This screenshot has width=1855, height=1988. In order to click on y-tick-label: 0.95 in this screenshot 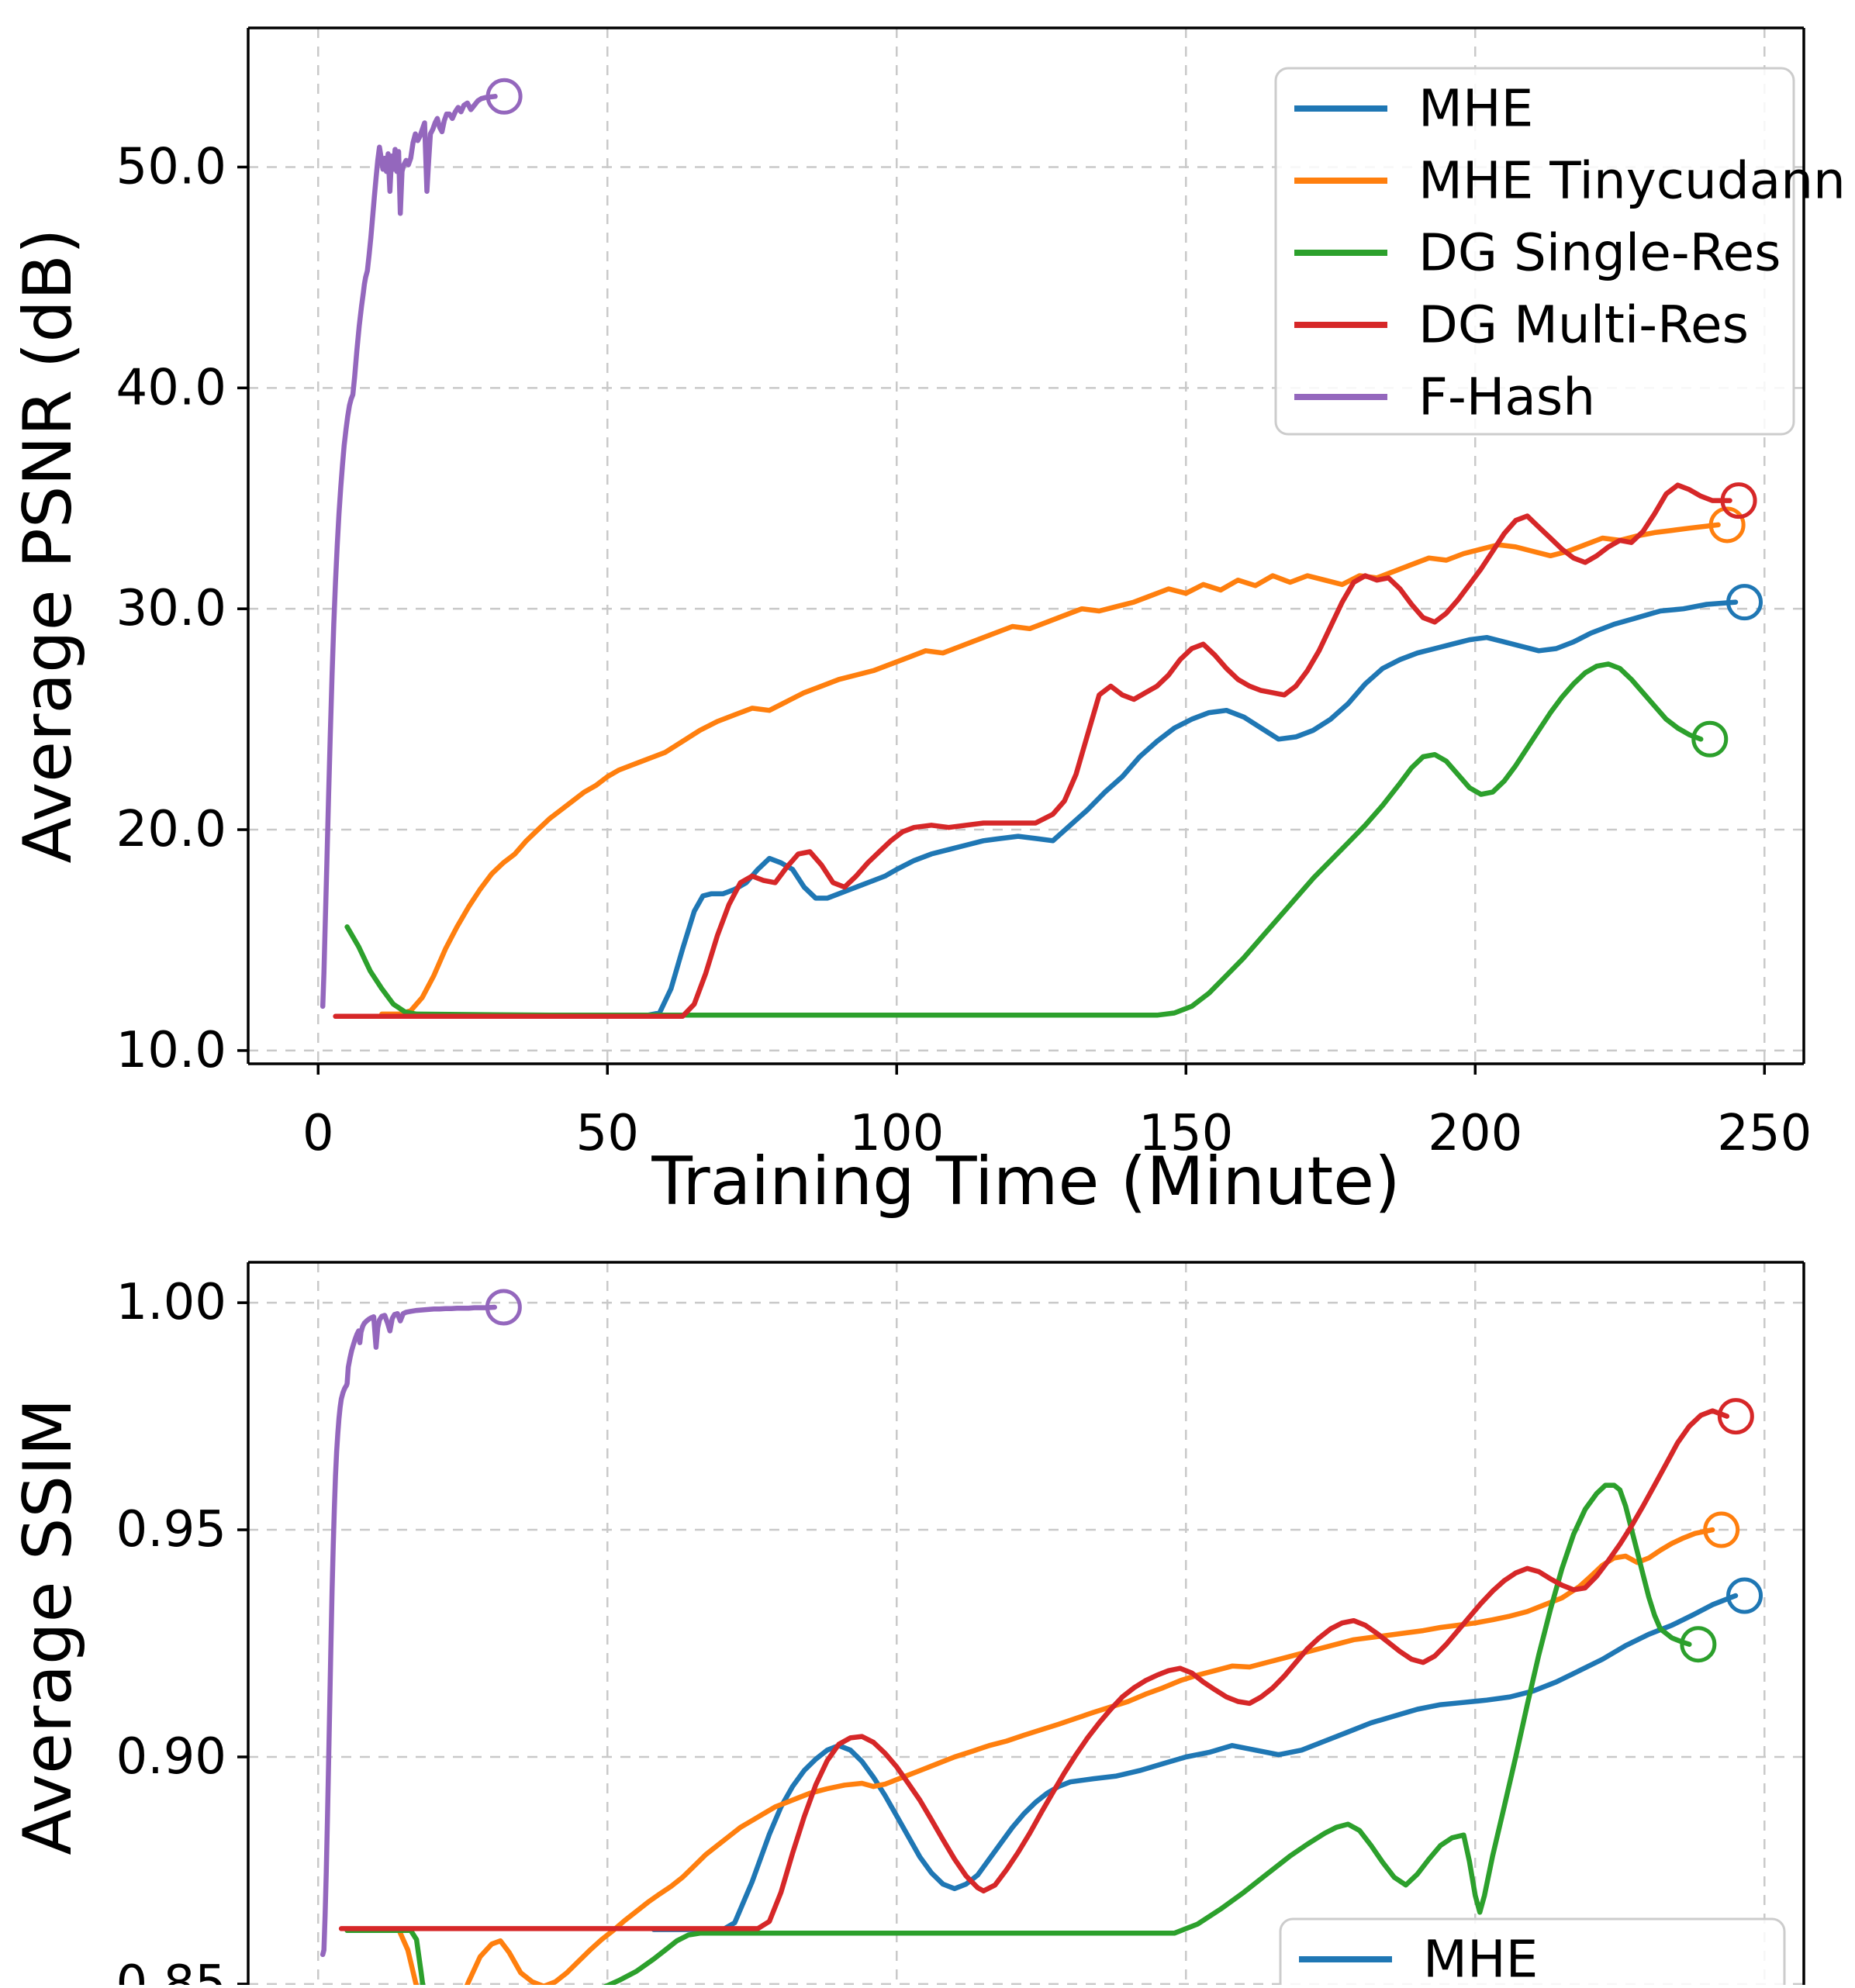, I will do `click(171, 1529)`.